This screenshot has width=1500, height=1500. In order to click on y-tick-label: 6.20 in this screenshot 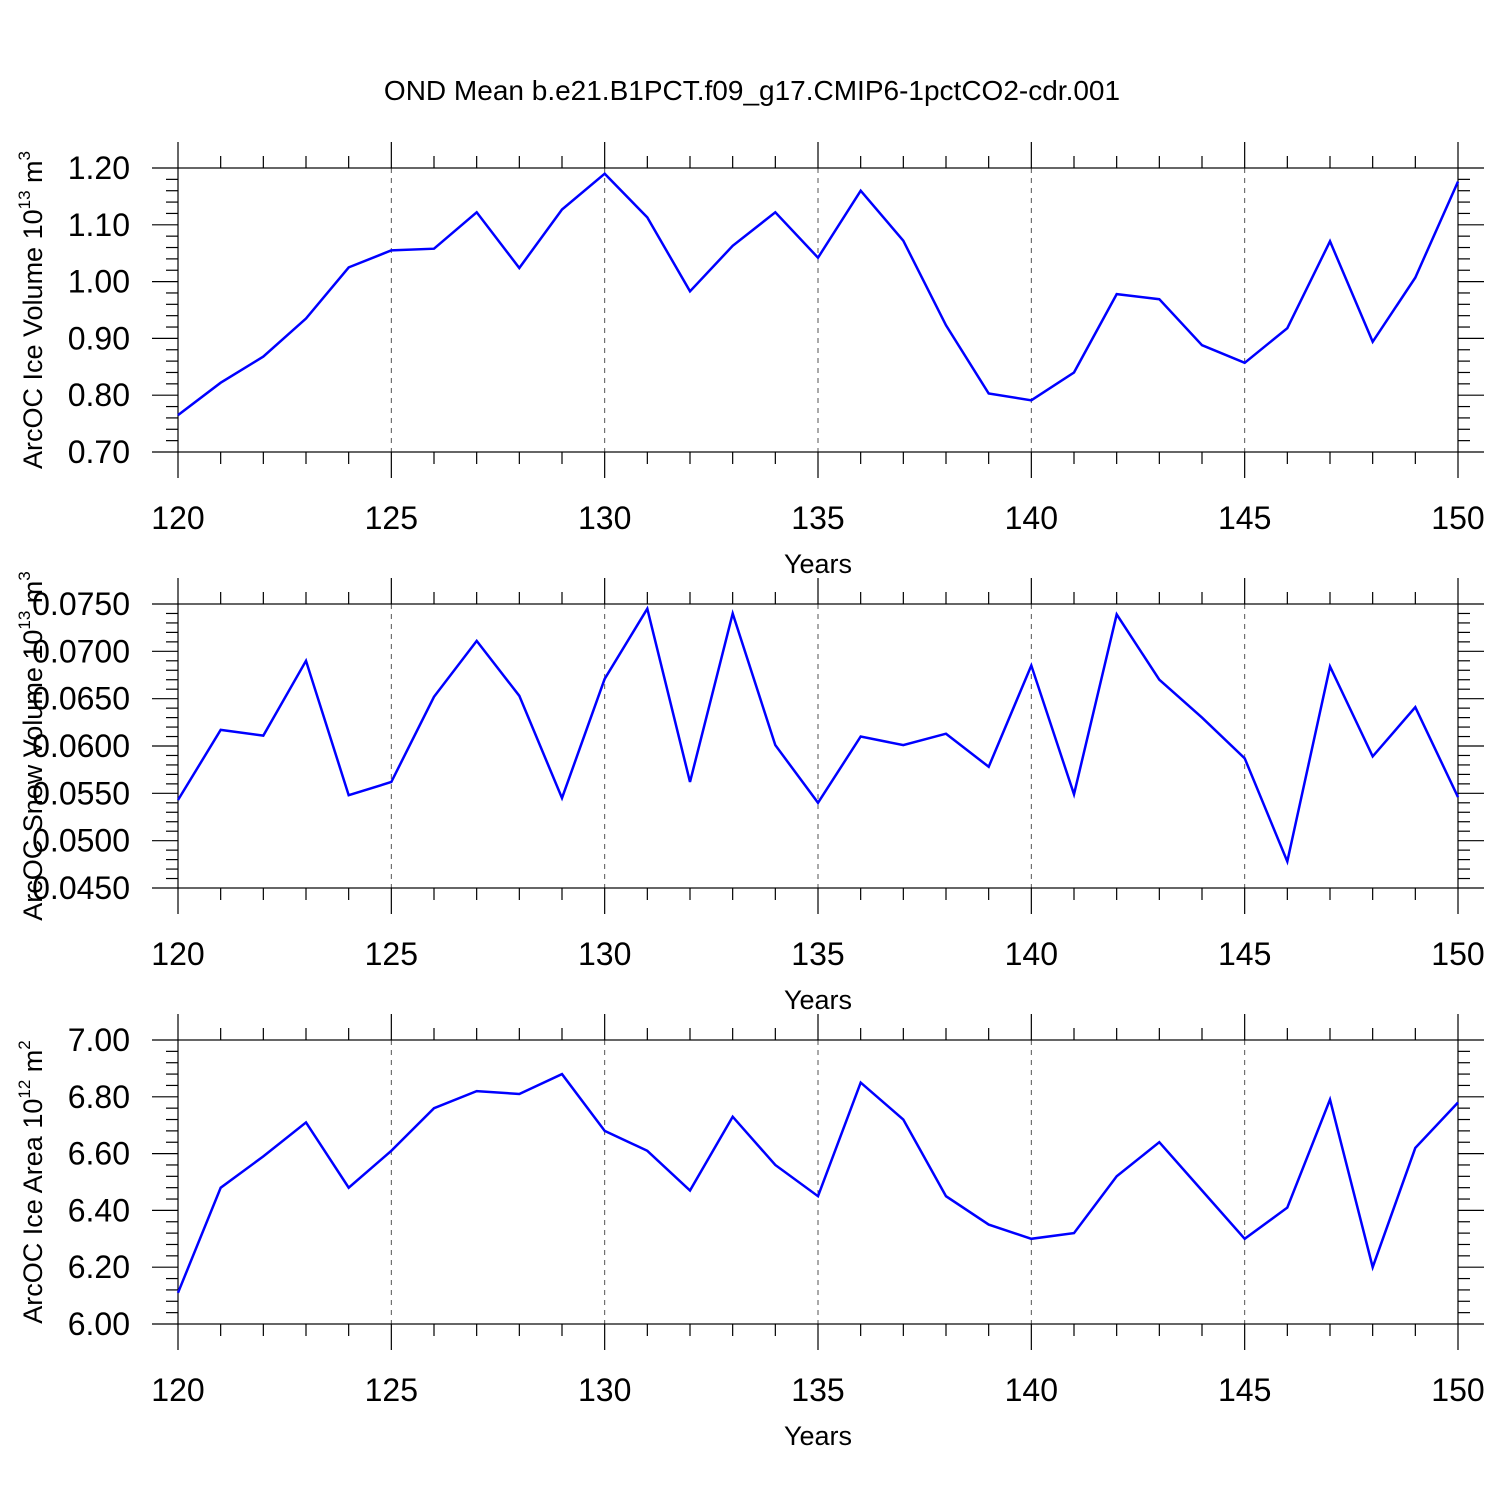, I will do `click(99, 1267)`.